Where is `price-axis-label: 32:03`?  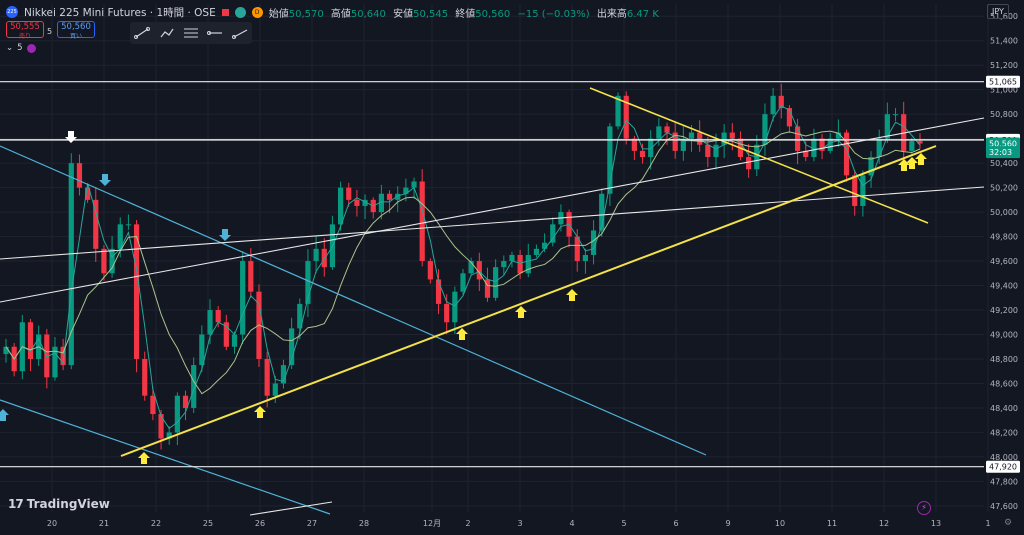
price-axis-label: 32:03 is located at coordinates (1003, 152).